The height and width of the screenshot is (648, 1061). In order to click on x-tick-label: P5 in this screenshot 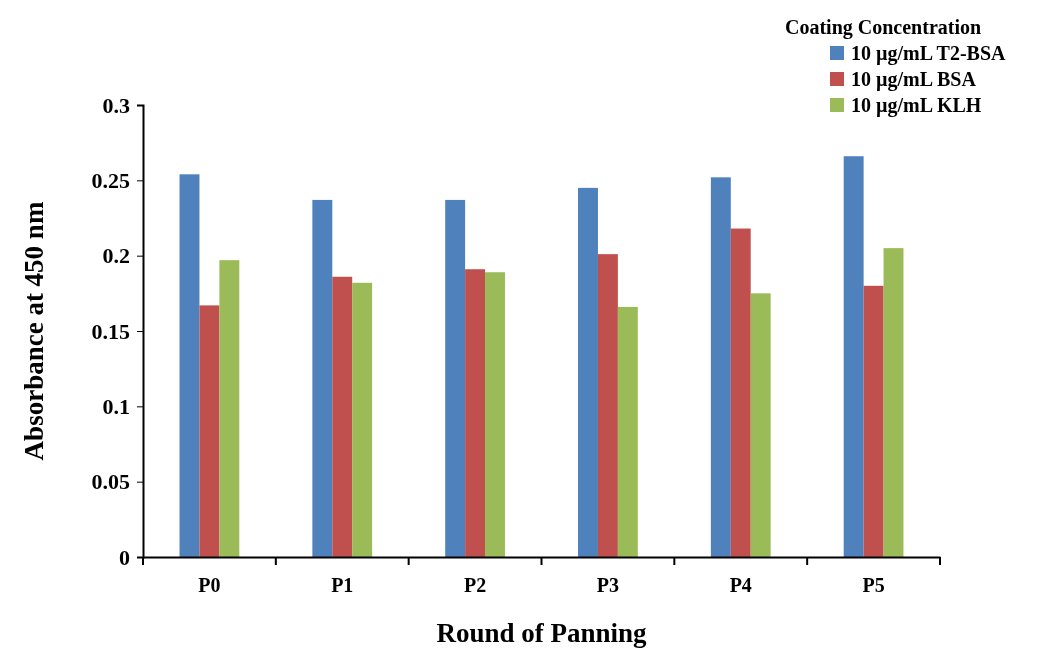, I will do `click(873, 585)`.